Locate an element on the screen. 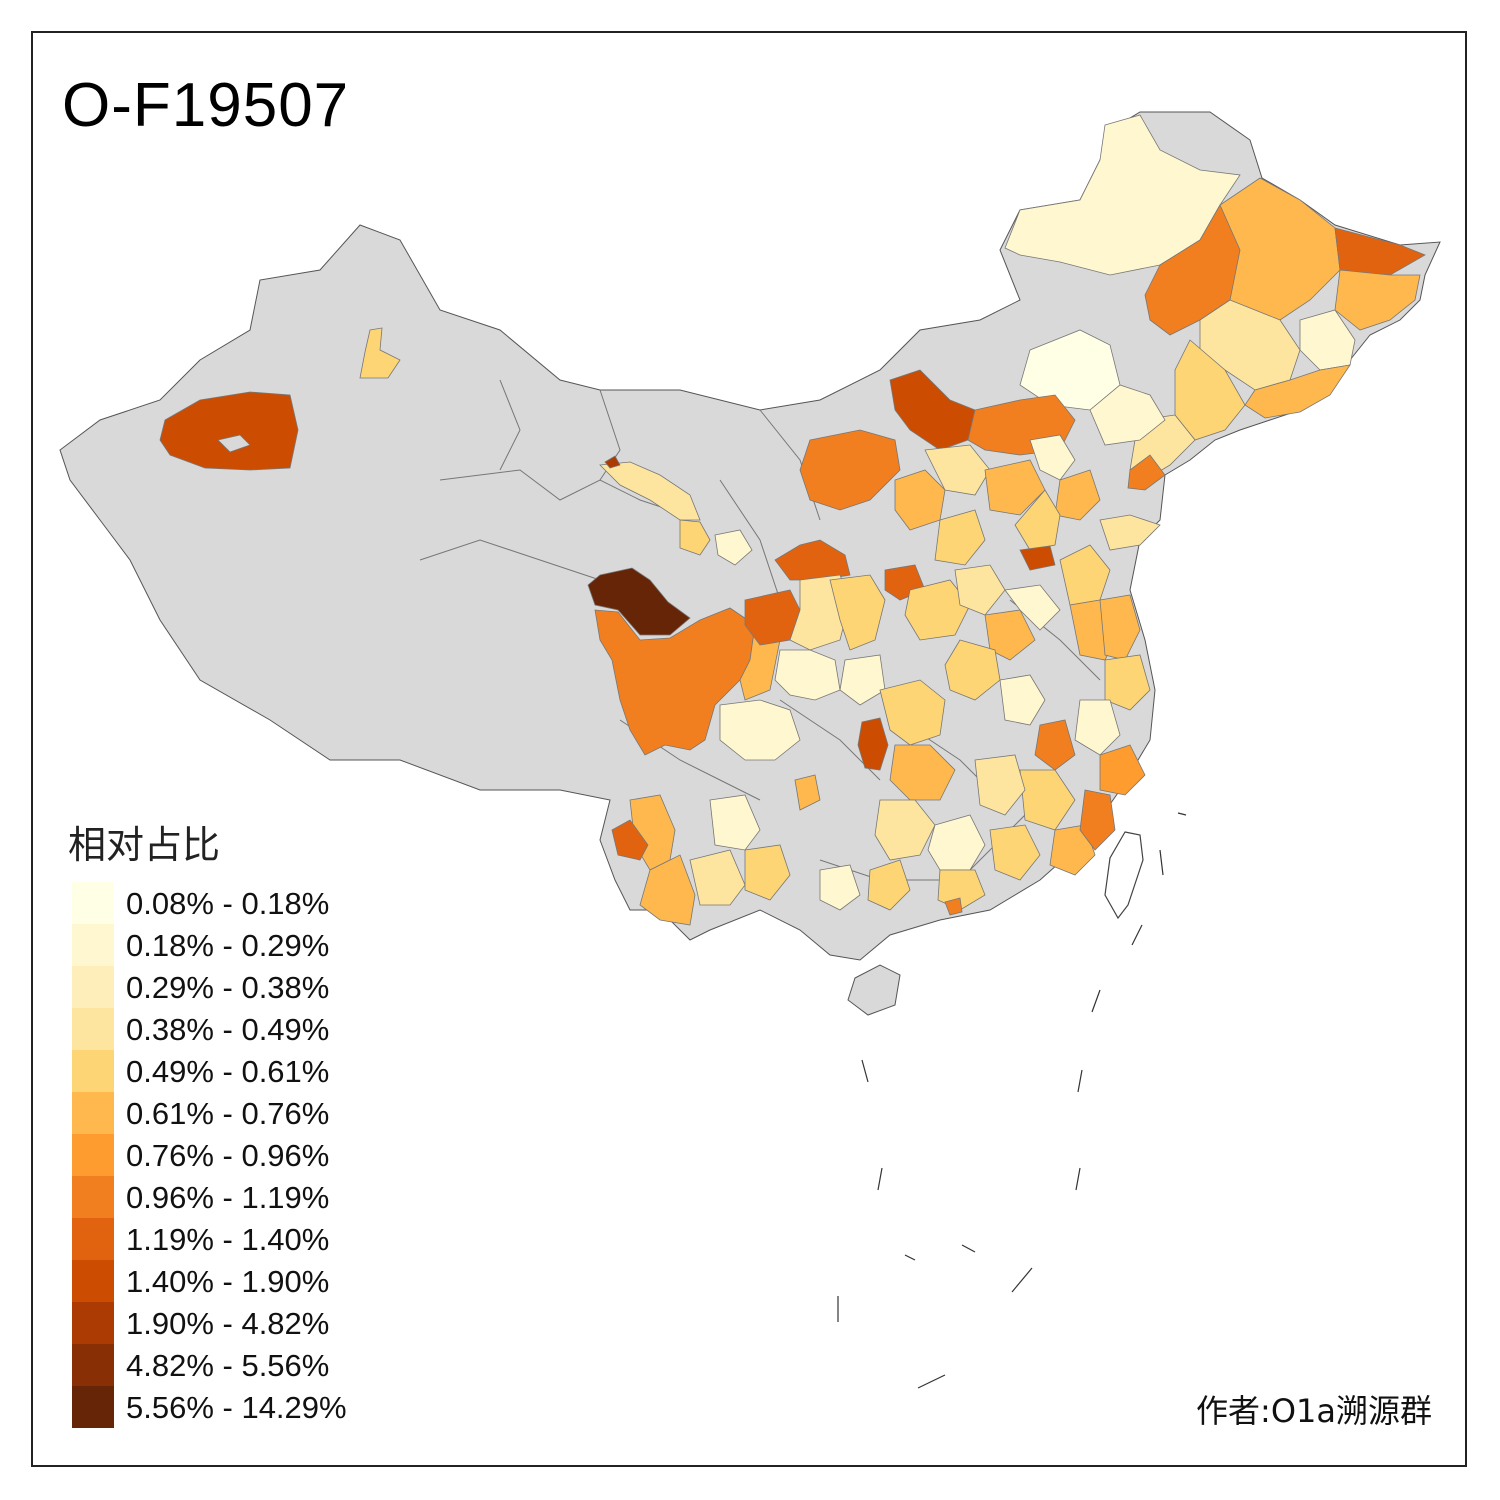 This screenshot has width=1500, height=1500. legend-item: 1.19% - 1.40% is located at coordinates (232, 1239).